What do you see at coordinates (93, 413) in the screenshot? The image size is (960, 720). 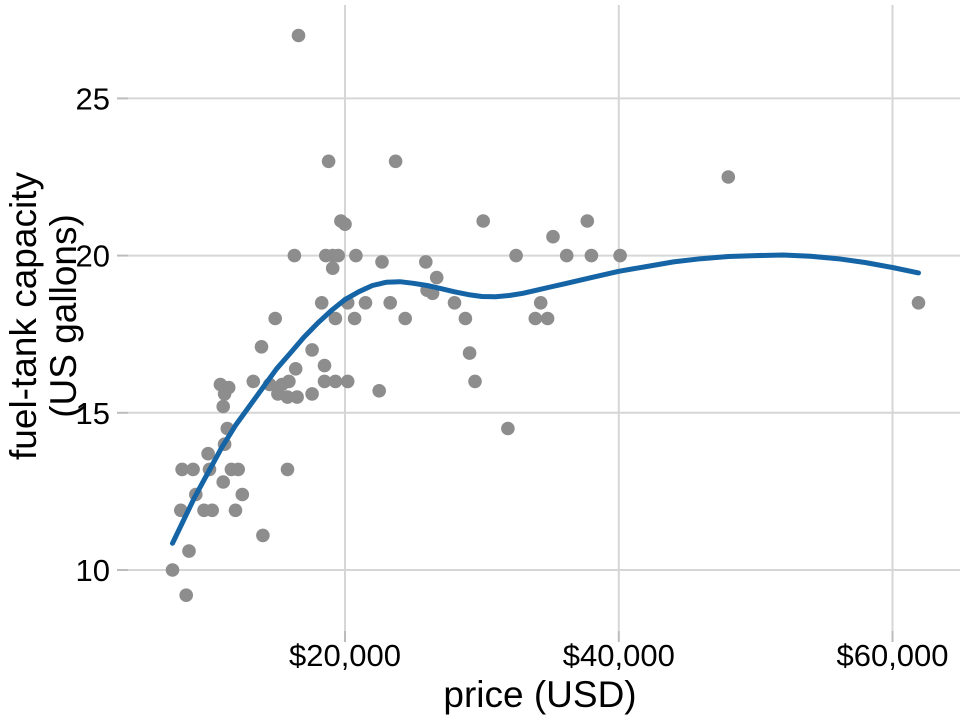 I see `y-tick-label-15: 15` at bounding box center [93, 413].